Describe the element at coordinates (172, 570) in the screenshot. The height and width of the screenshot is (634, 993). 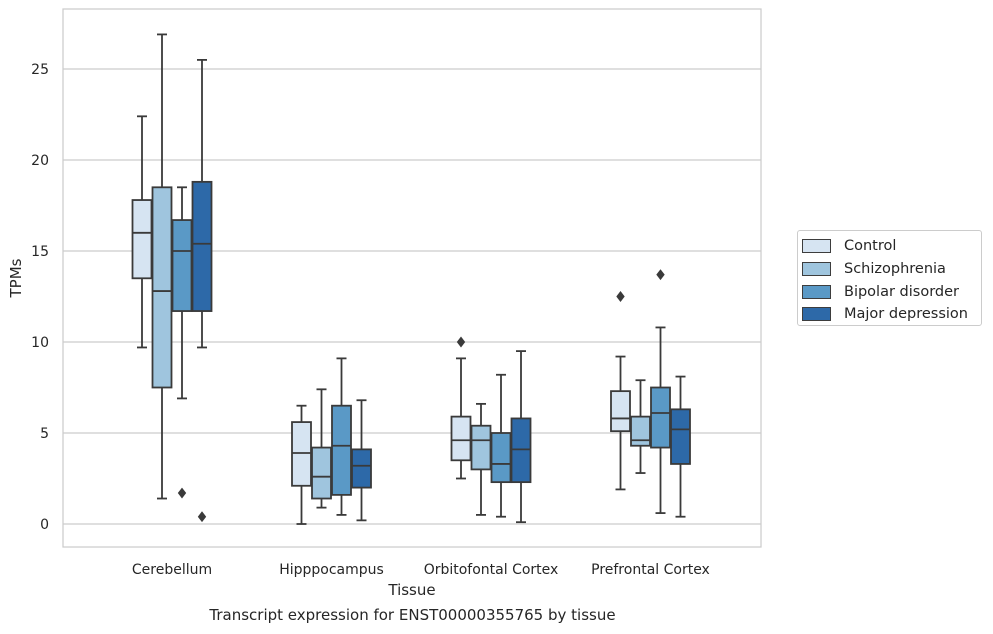
I see `x-tick-label: Cerebellum` at that location.